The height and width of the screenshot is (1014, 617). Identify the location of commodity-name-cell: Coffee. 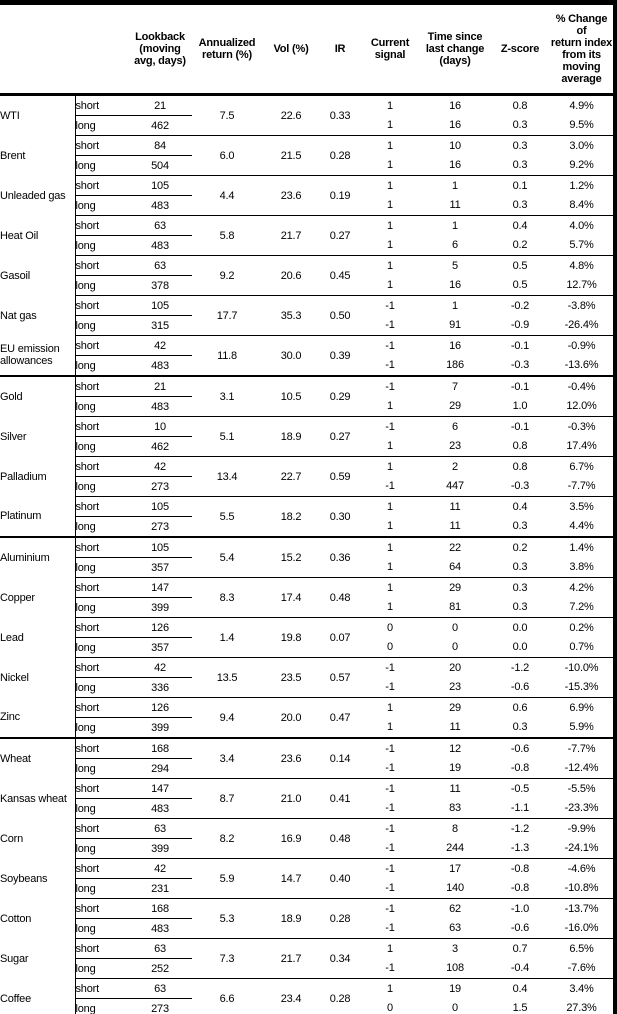
(16, 998).